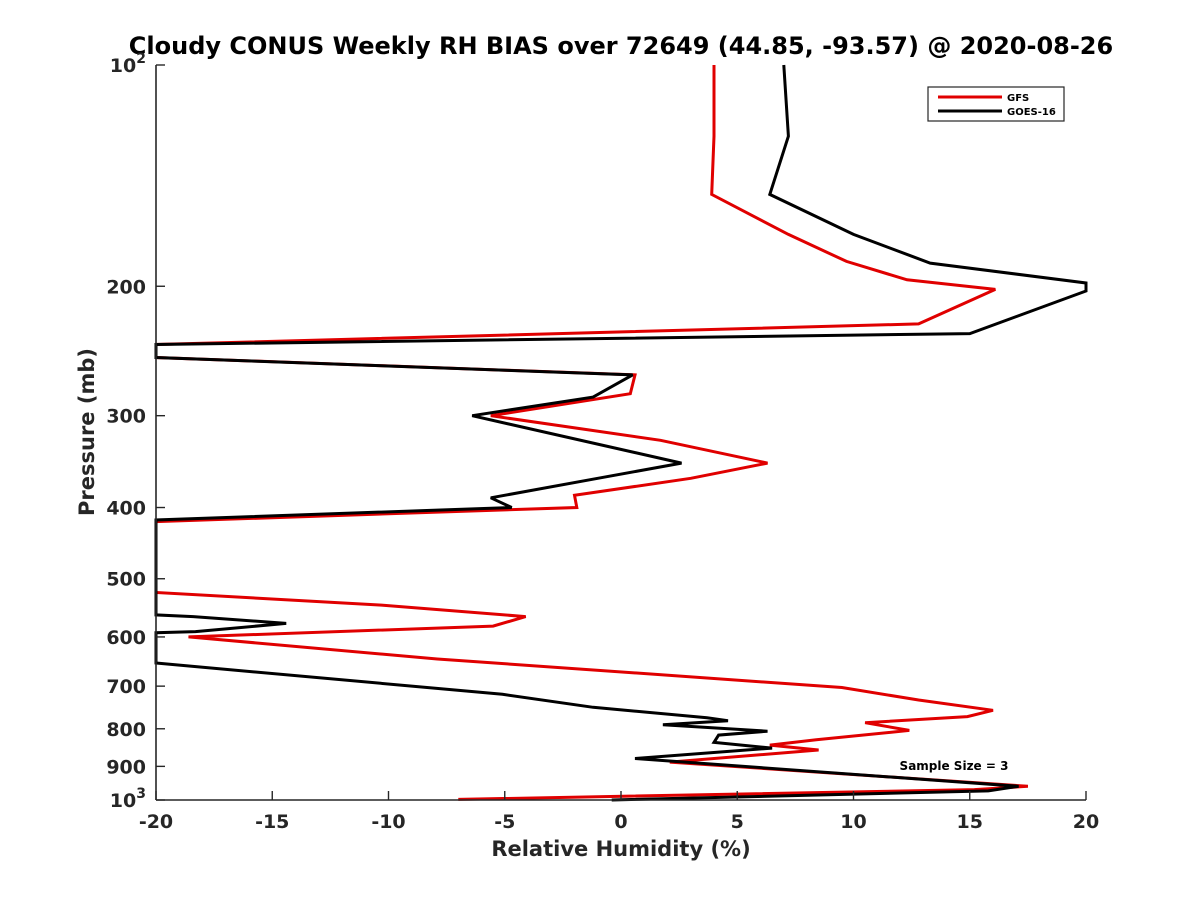 This screenshot has height=900, width=1200. What do you see at coordinates (504, 822) in the screenshot?
I see `x-tick-label: -5` at bounding box center [504, 822].